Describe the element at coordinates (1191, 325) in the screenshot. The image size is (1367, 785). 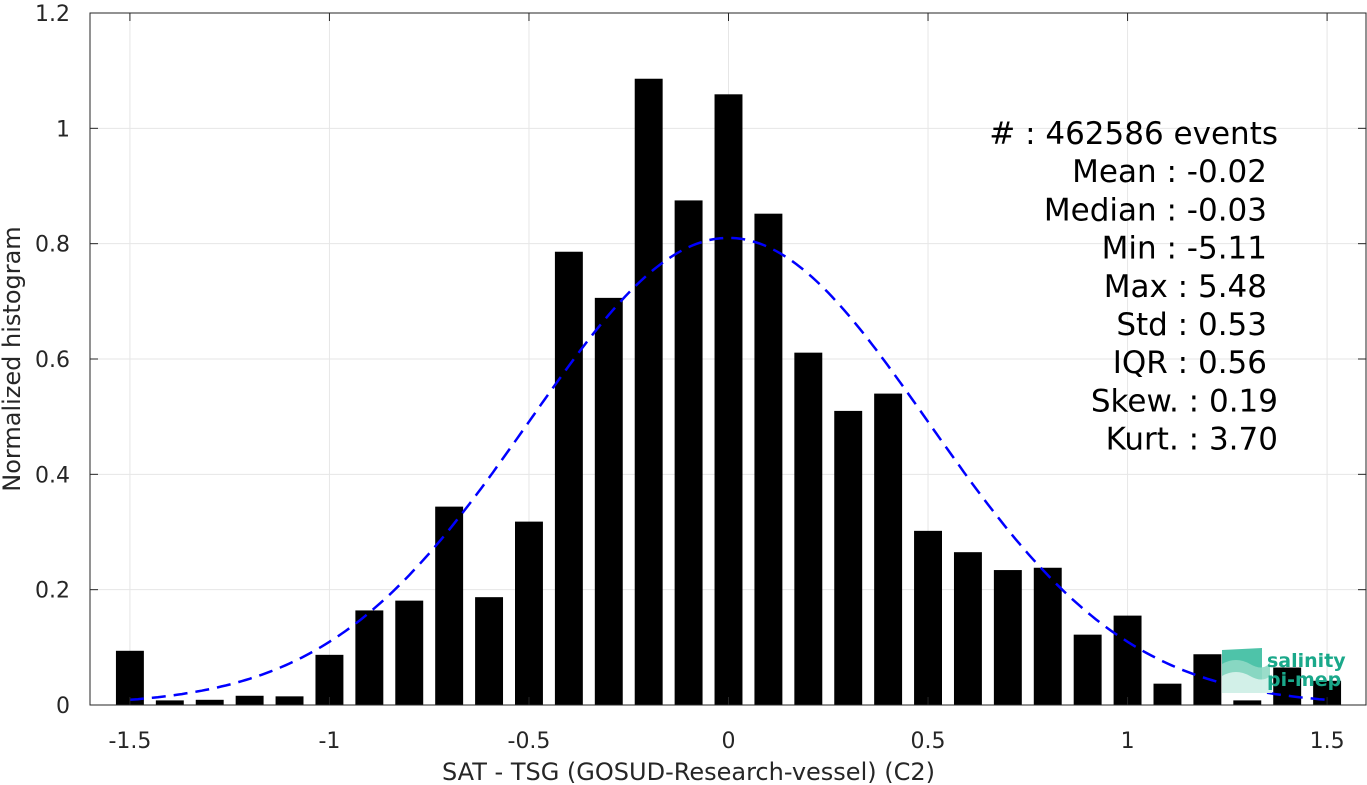
I see `stat-line: Std : 0.53` at that location.